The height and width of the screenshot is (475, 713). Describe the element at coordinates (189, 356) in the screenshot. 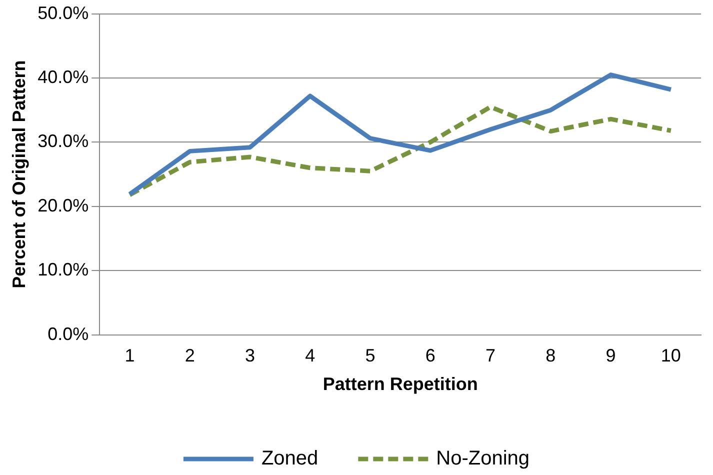

I see `x-tick-label: 2` at that location.